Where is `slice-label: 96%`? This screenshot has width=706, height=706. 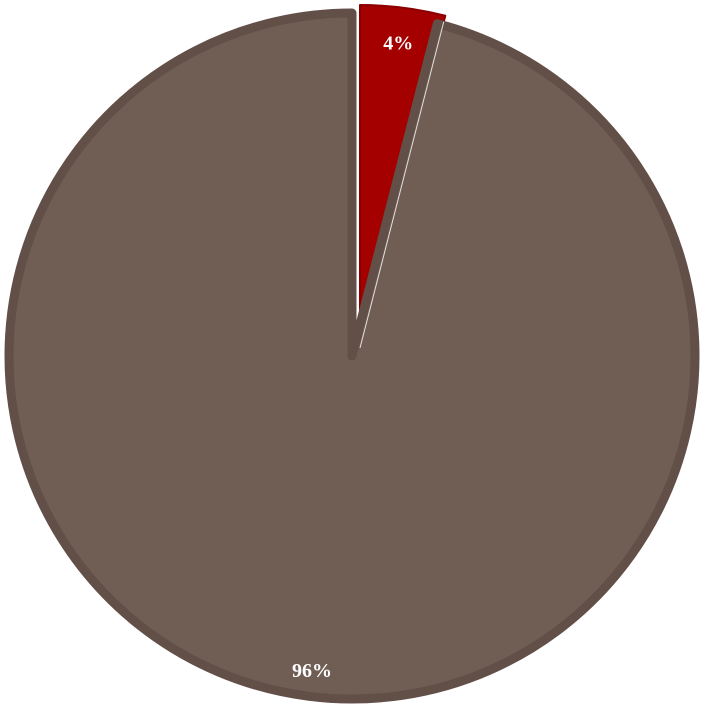 slice-label: 96% is located at coordinates (312, 671).